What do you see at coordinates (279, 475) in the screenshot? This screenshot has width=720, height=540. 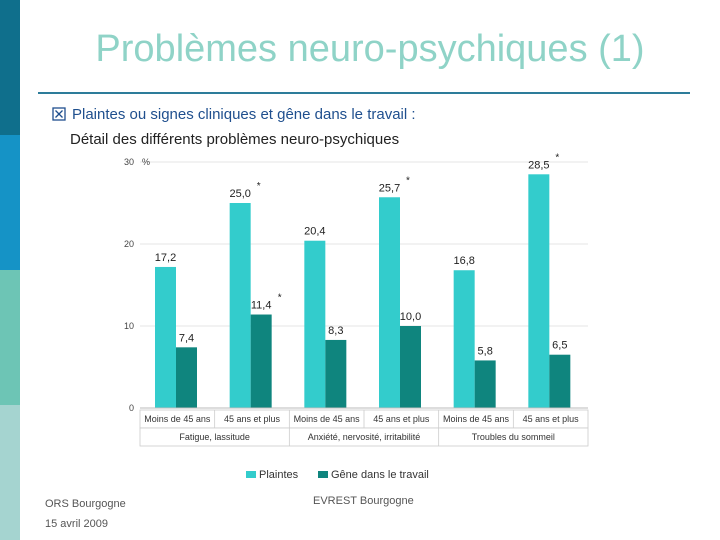 I see `legend-label-plaintes: Plaintes` at bounding box center [279, 475].